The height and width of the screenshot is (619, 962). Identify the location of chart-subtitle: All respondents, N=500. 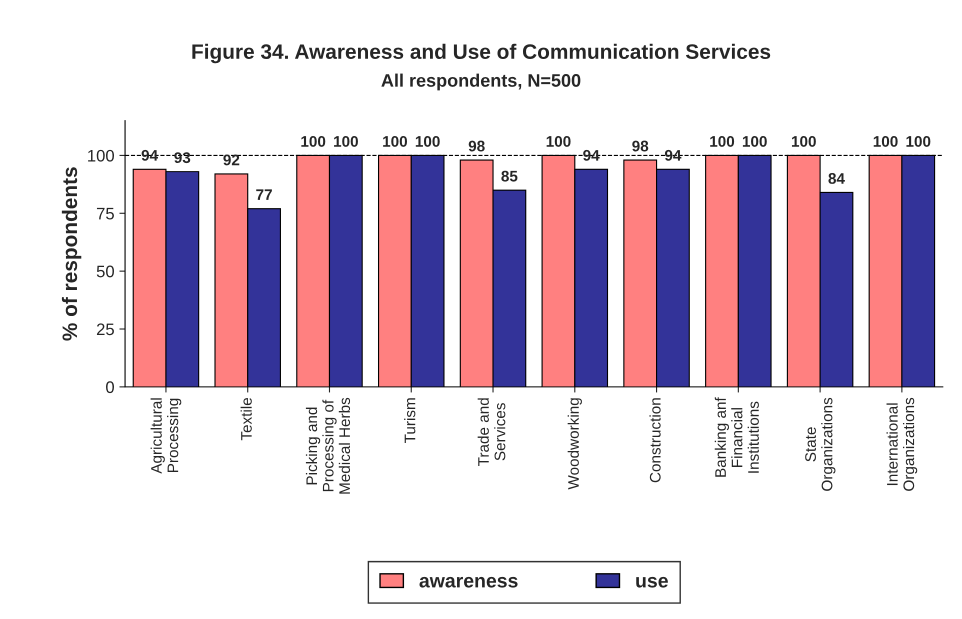
(480, 82).